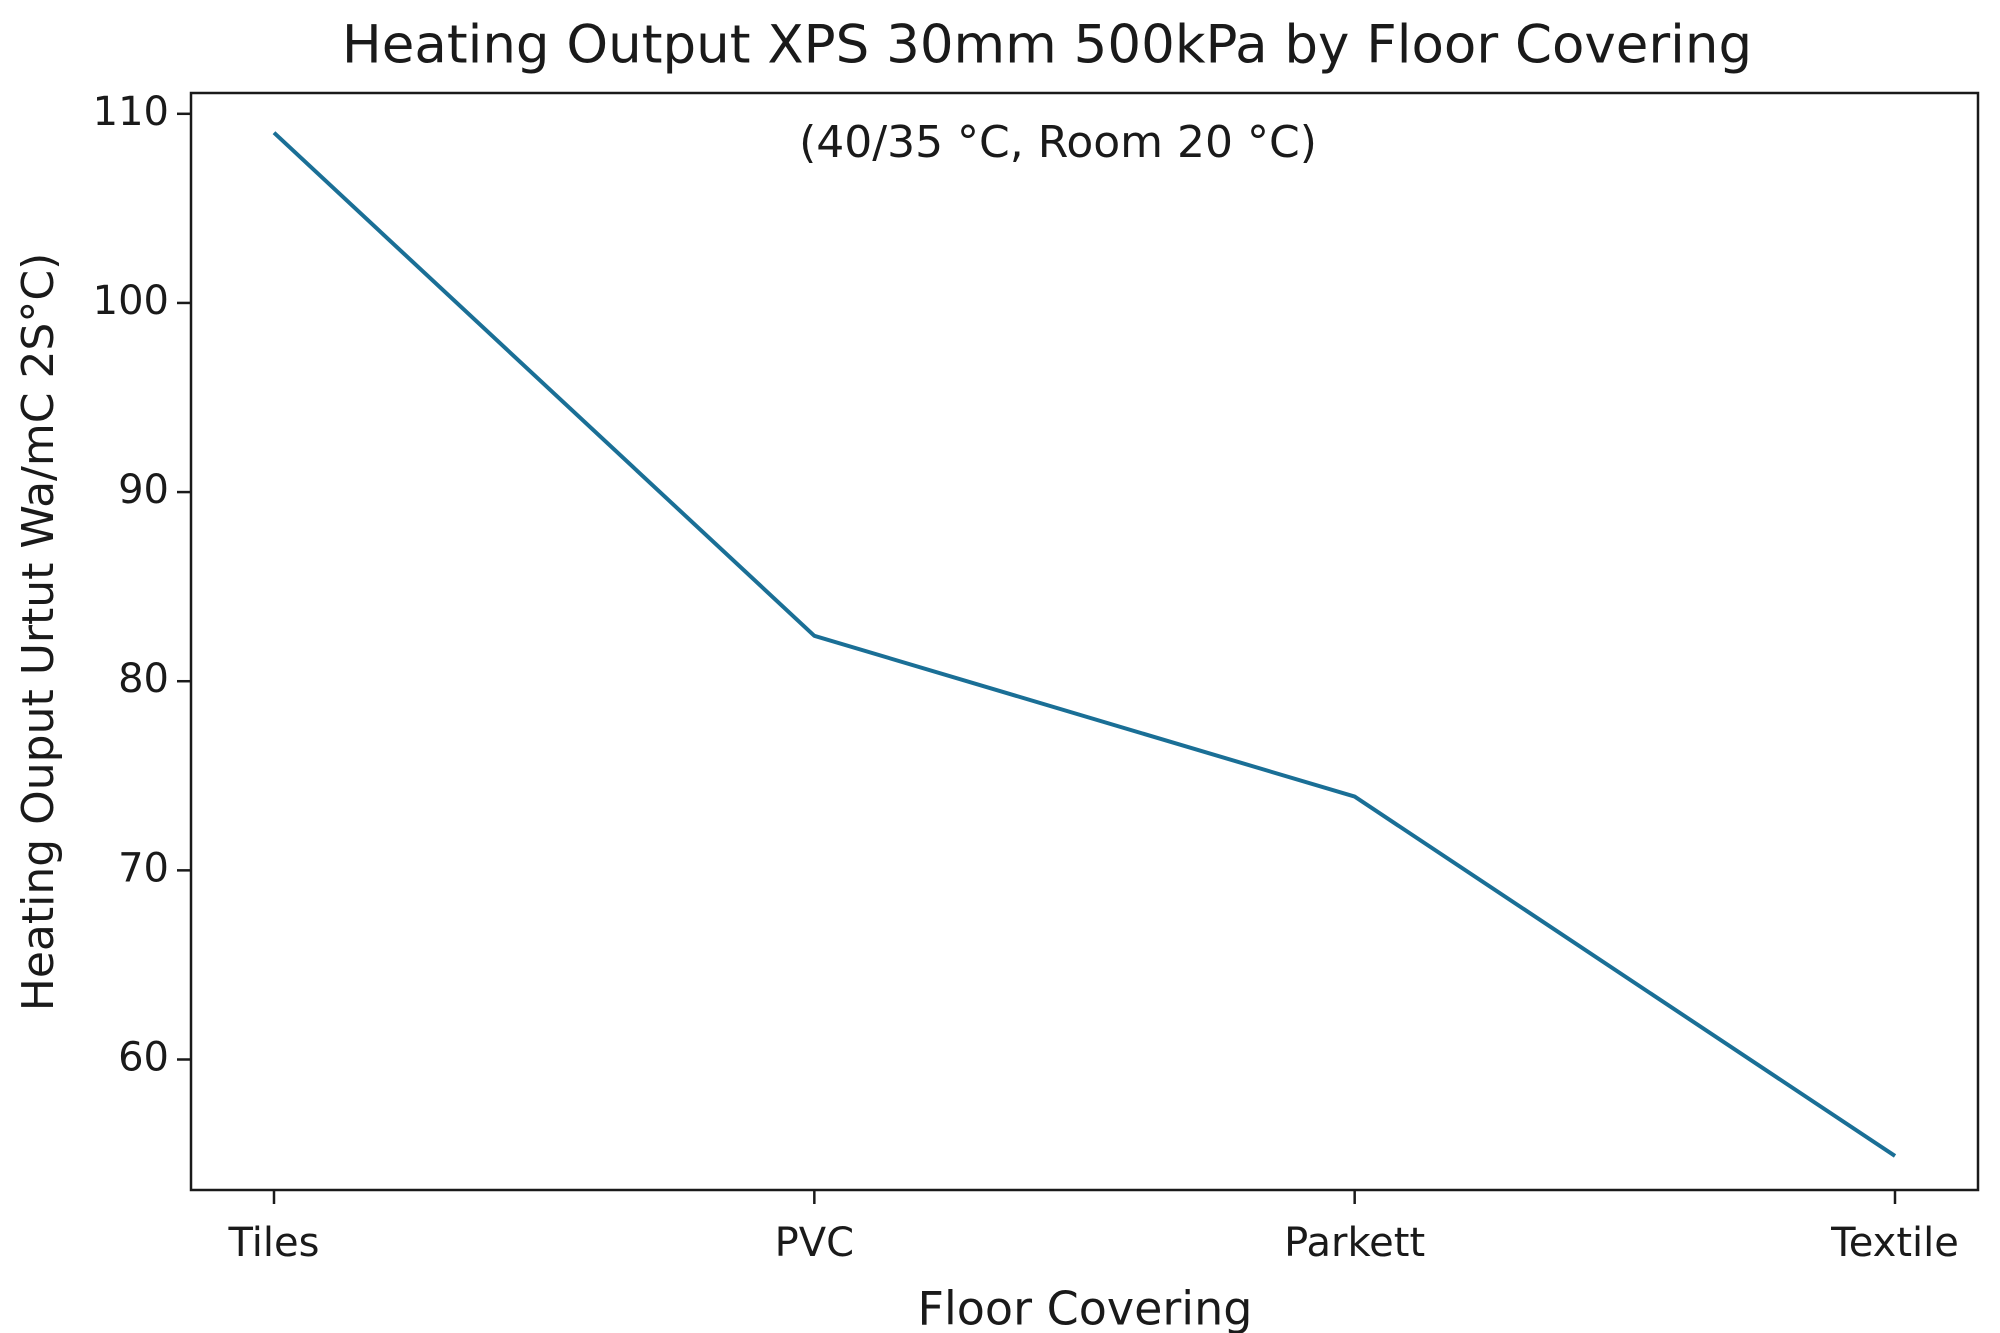  I want to click on y-axis-label: Heating Ouput Urtut Wa/mC 2S°C), so click(38, 632).